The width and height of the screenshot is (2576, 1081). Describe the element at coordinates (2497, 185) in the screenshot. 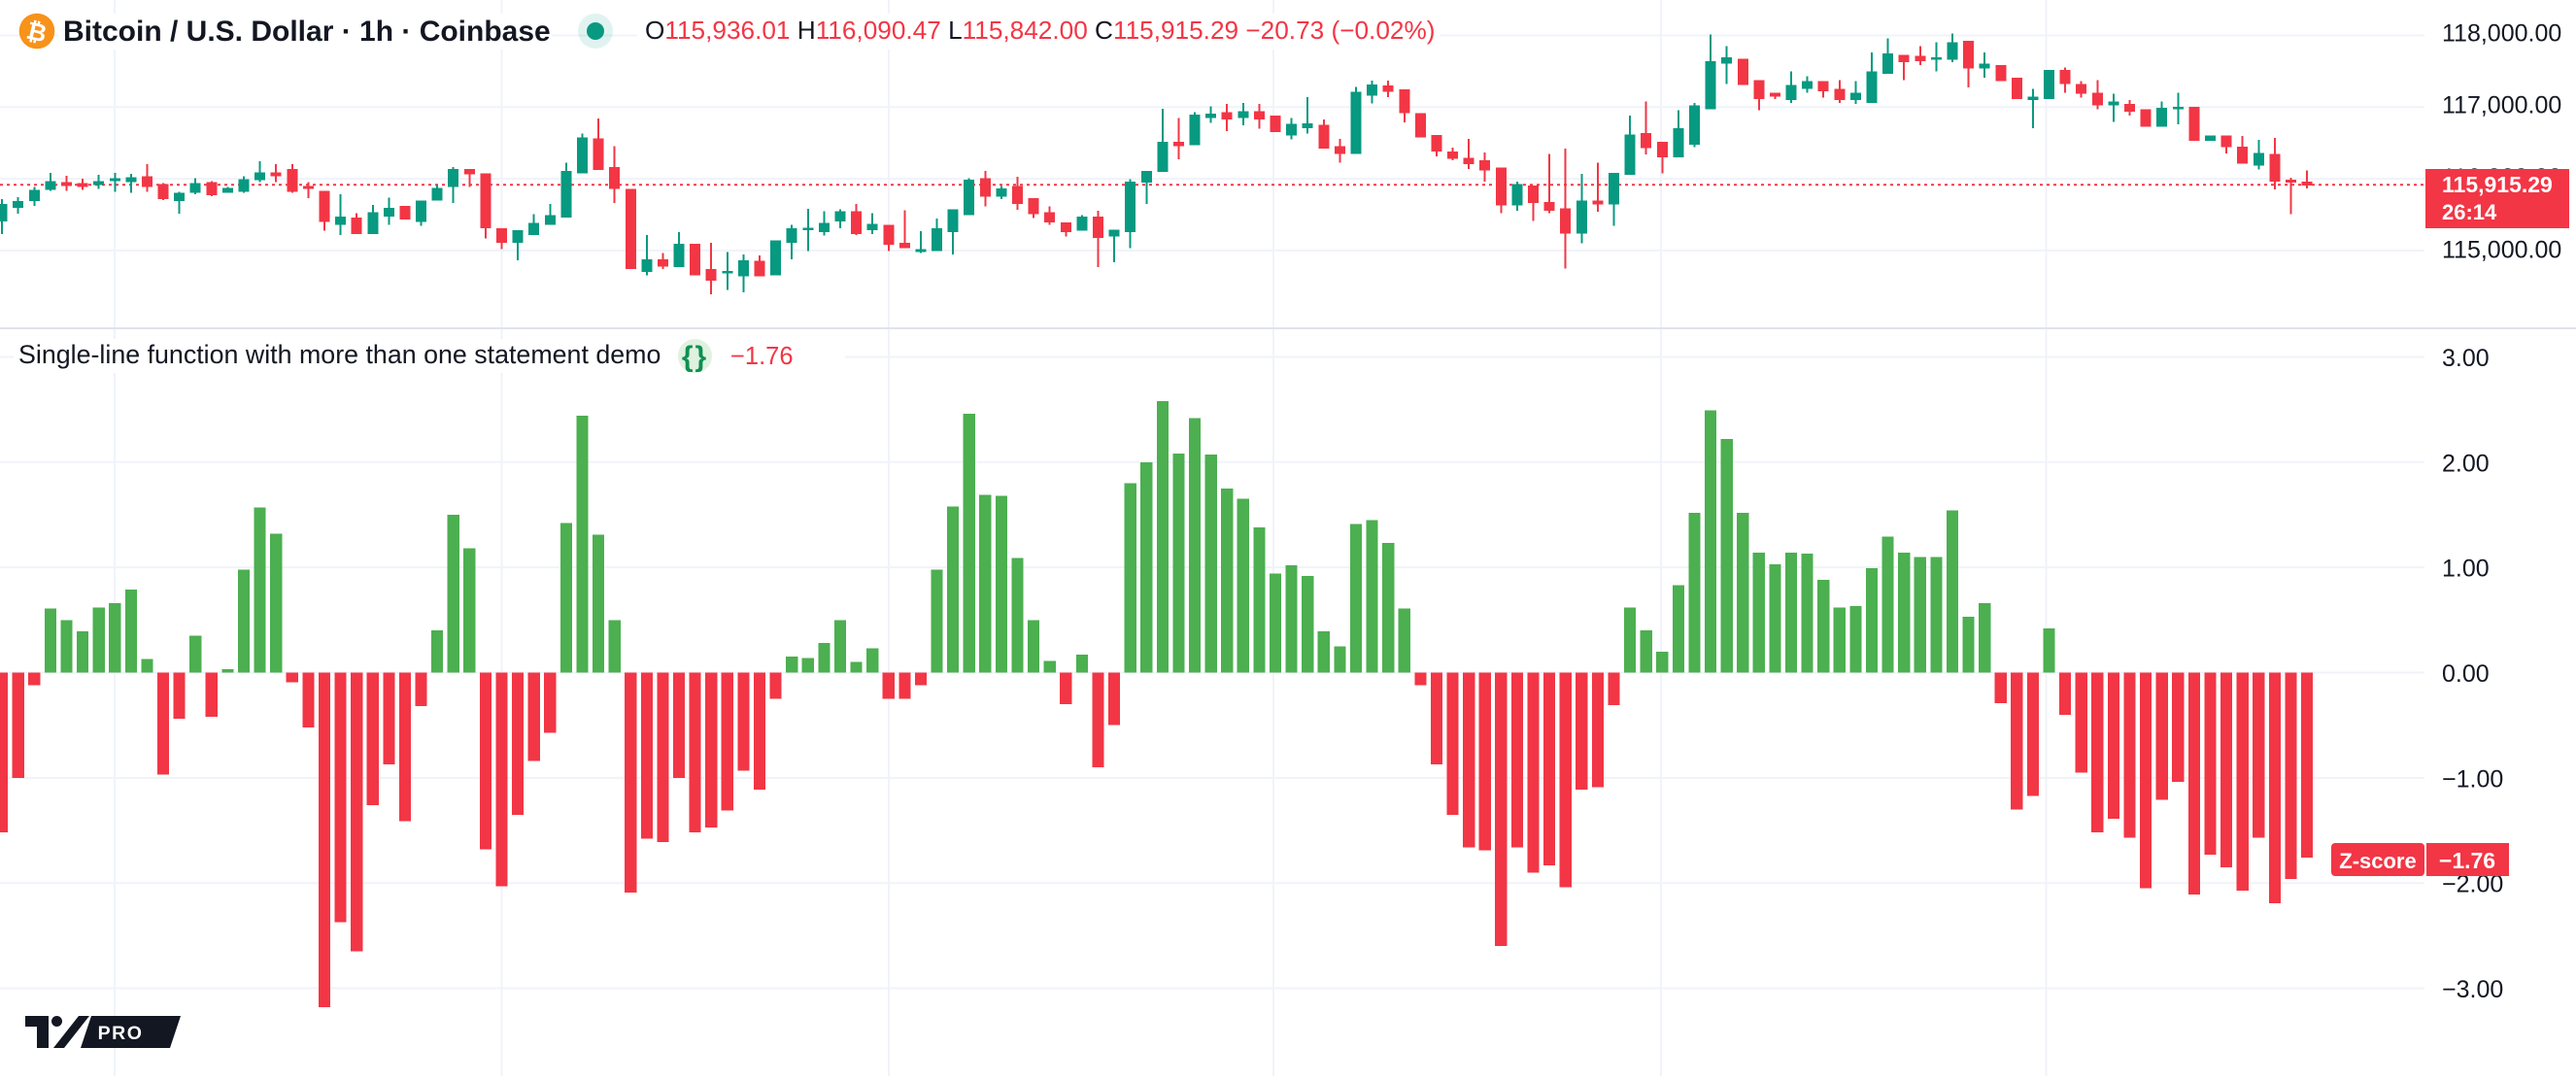

I see `svg-text: 115,915.29` at that location.